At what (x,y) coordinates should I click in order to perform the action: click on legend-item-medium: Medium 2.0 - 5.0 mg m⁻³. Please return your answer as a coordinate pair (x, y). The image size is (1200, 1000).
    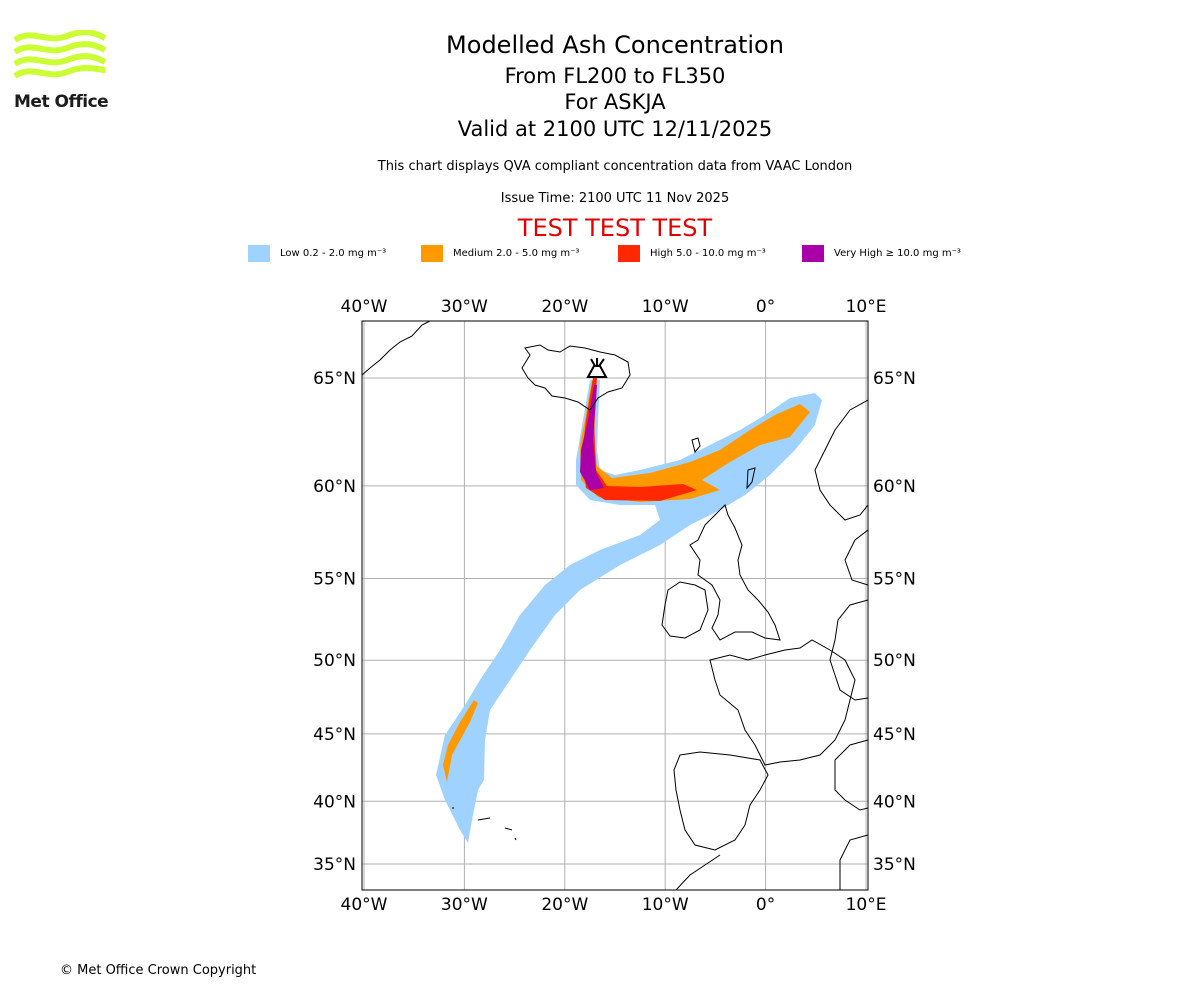
    Looking at the image, I should click on (500, 253).